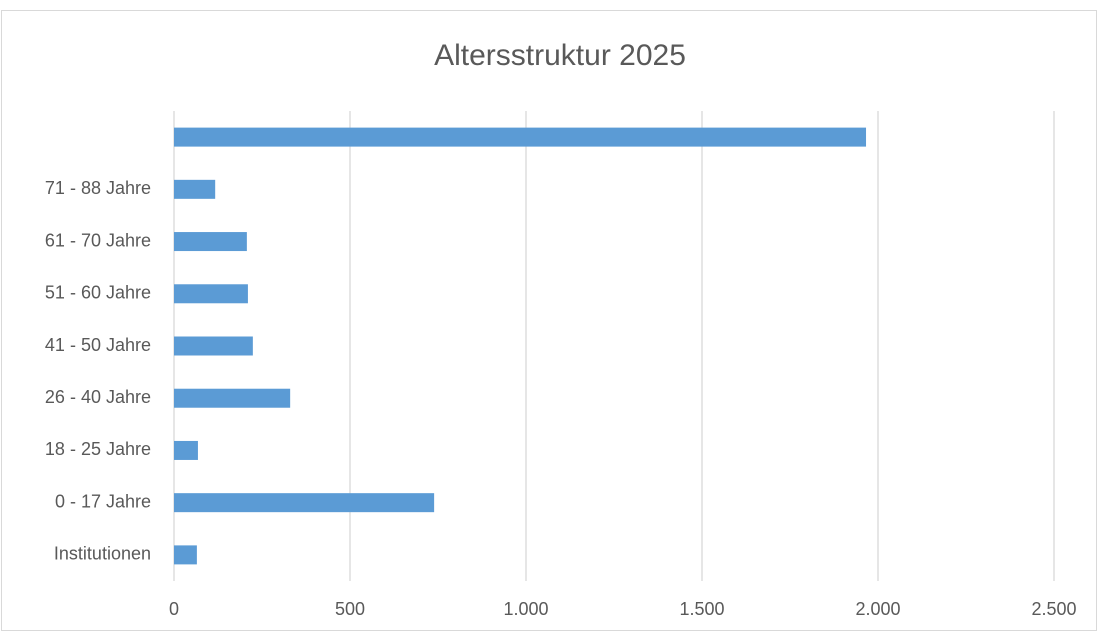  I want to click on x-tick-label: 2.000, so click(877, 609).